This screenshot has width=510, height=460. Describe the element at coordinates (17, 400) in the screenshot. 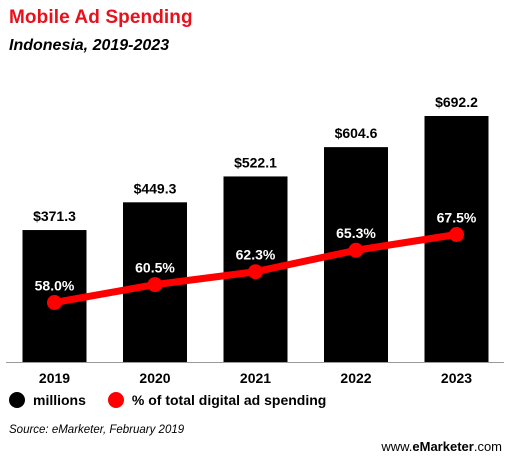

I see `legend-swatch-bar` at that location.